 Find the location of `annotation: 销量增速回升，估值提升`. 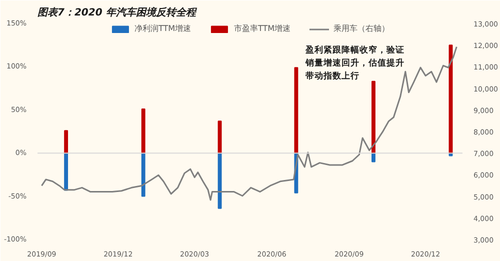

annotation: 销量增速回升，估值提升 is located at coordinates (354, 63).